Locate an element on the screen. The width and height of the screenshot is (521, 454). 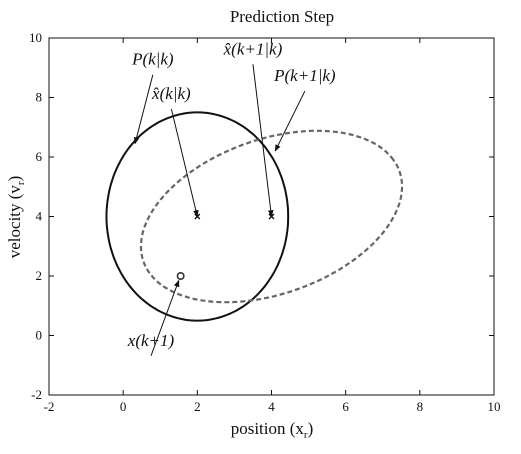
annotation-label: P(k|k) is located at coordinates (152, 59).